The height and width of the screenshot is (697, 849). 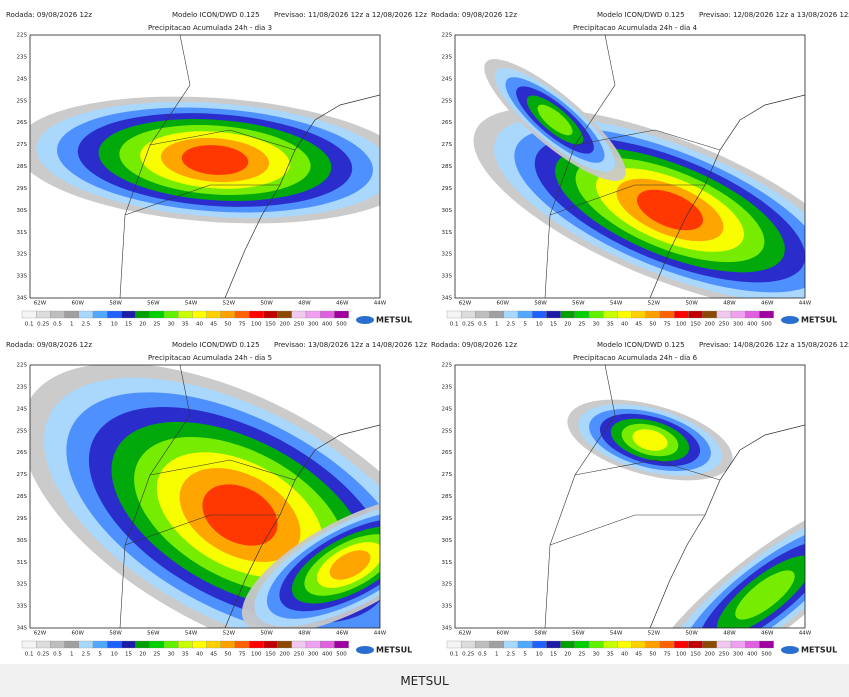 What do you see at coordinates (86, 325) in the screenshot?
I see `colorbar-label: 2.5` at bounding box center [86, 325].